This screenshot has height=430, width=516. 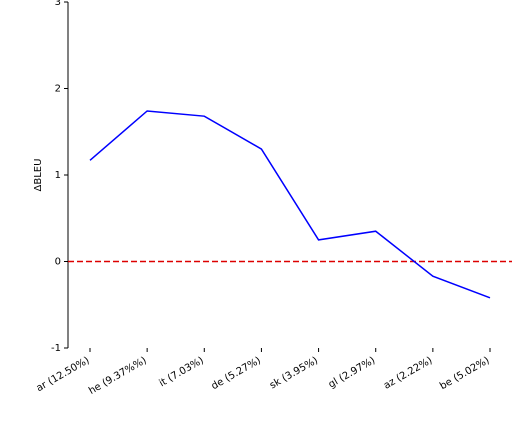 What do you see at coordinates (38, 175) in the screenshot?
I see `y-axis-label: ΔBLEU` at bounding box center [38, 175].